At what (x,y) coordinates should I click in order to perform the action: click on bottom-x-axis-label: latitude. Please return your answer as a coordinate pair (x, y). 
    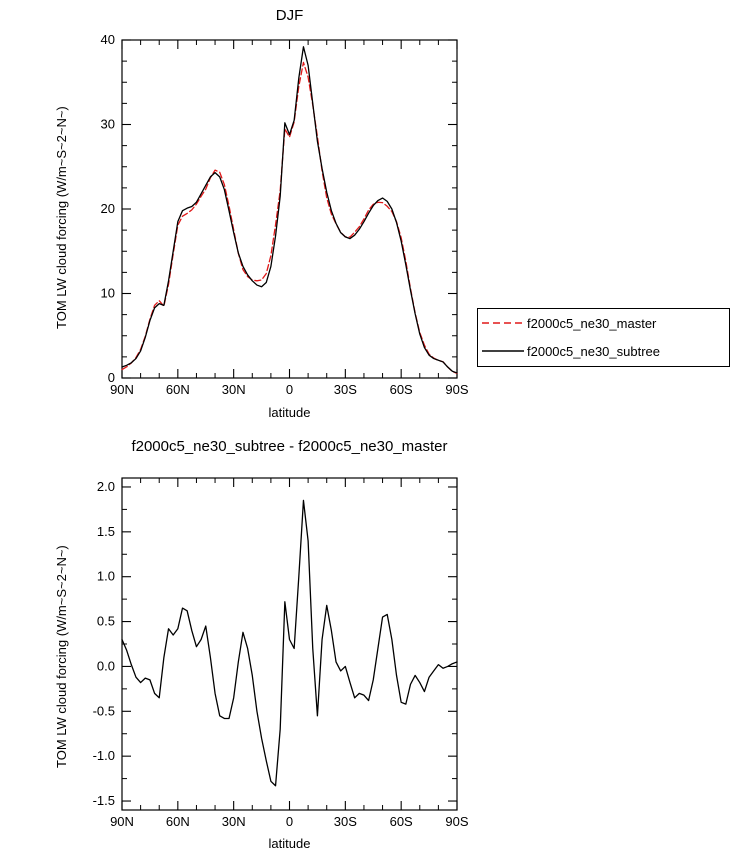
    Looking at the image, I should click on (289, 843).